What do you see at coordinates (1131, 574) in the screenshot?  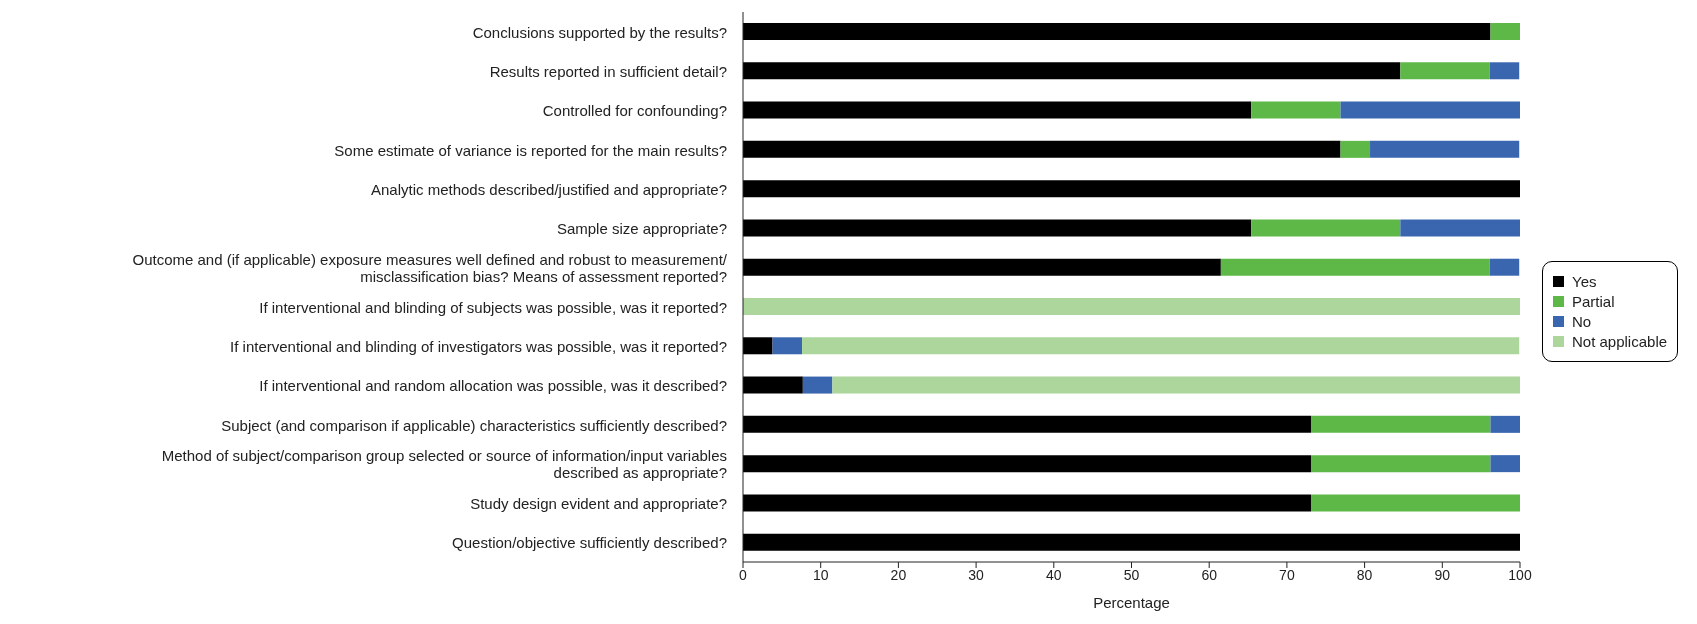 I see `x-tick-label: 50` at bounding box center [1131, 574].